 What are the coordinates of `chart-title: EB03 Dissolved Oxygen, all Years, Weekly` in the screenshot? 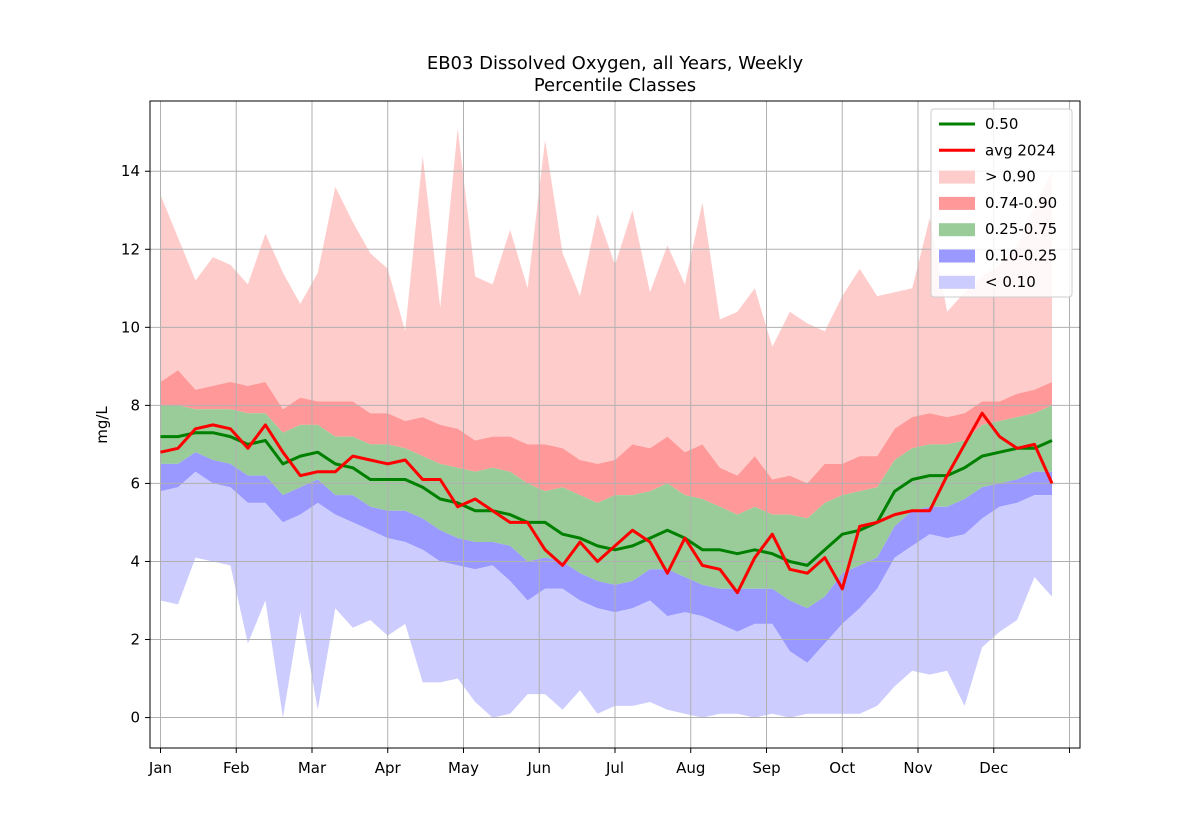 It's located at (615, 63).